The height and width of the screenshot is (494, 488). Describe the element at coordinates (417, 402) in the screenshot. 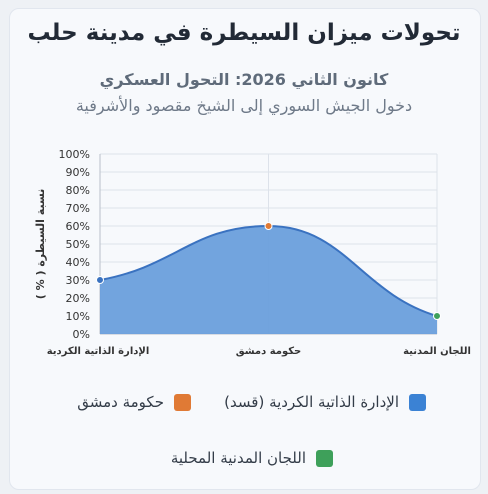

I see `legend-swatch-kurdish` at that location.